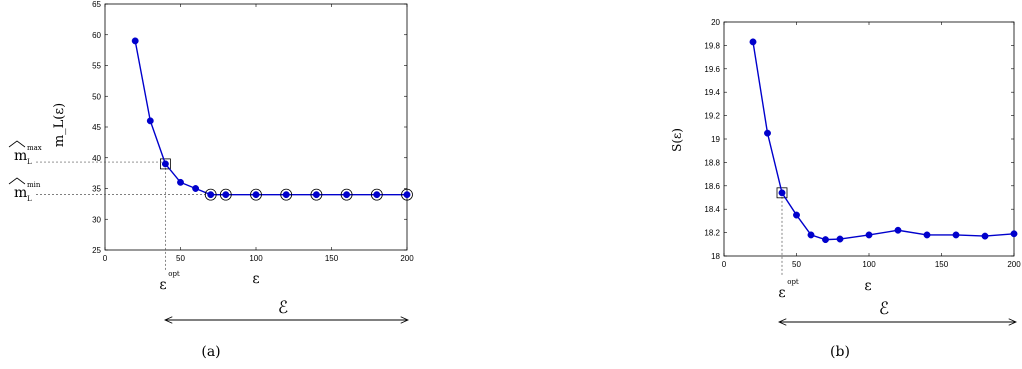  I want to click on chart-a-caption: (a), so click(210, 352).